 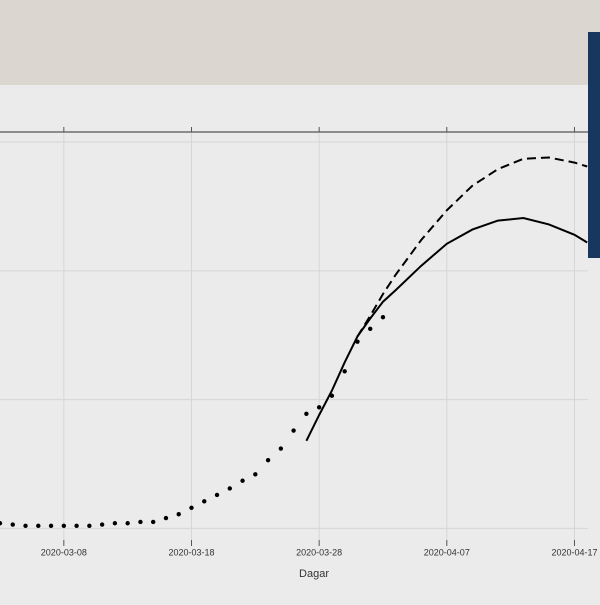 I want to click on x-tick-label: 2020-03-28, so click(x=319, y=552).